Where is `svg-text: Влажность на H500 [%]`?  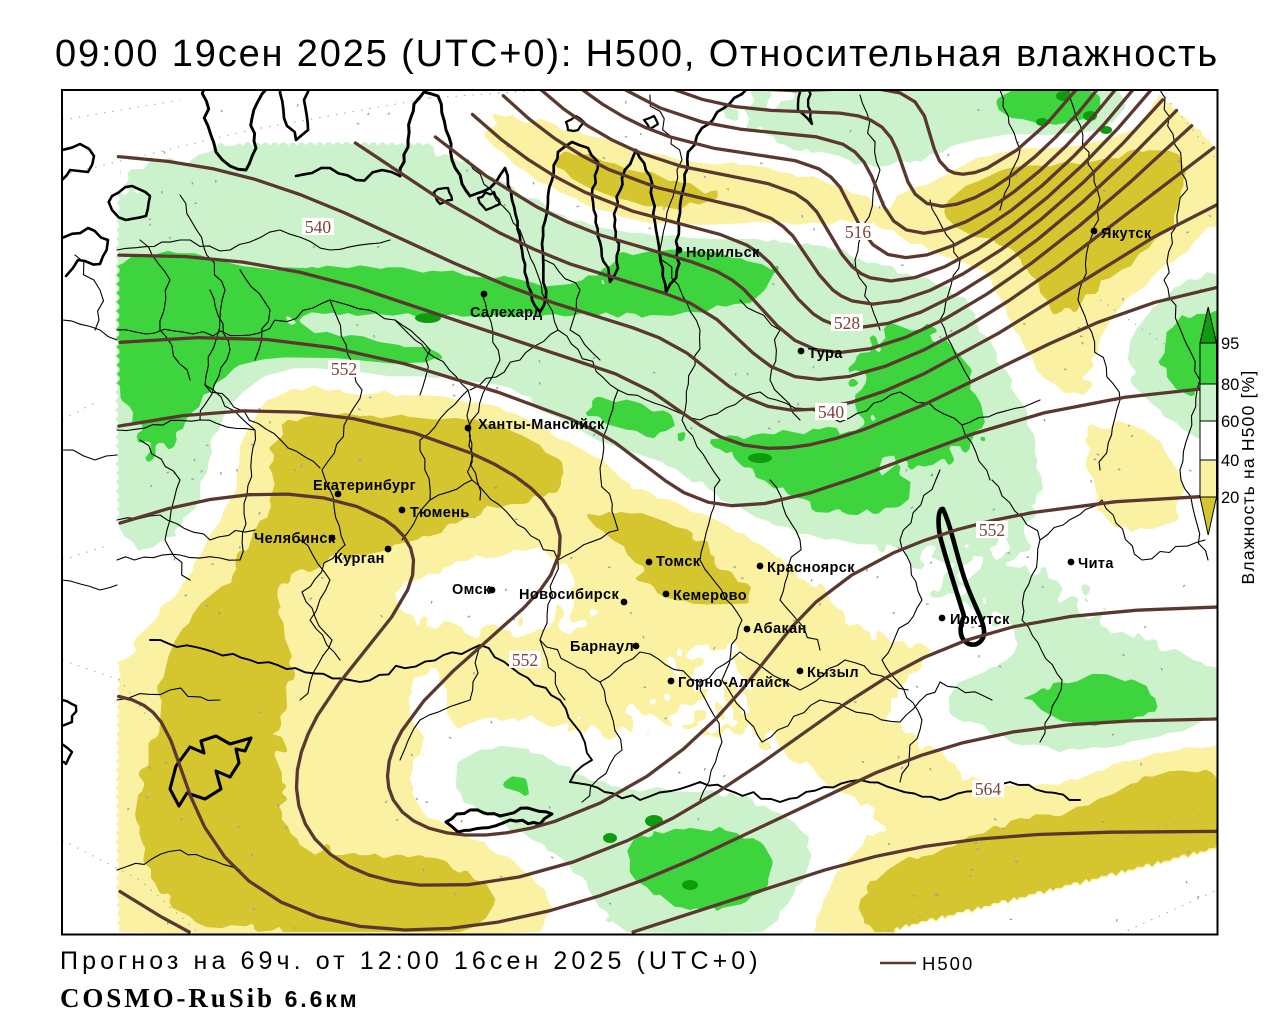
svg-text: Влажность на H500 [%] is located at coordinates (1248, 477).